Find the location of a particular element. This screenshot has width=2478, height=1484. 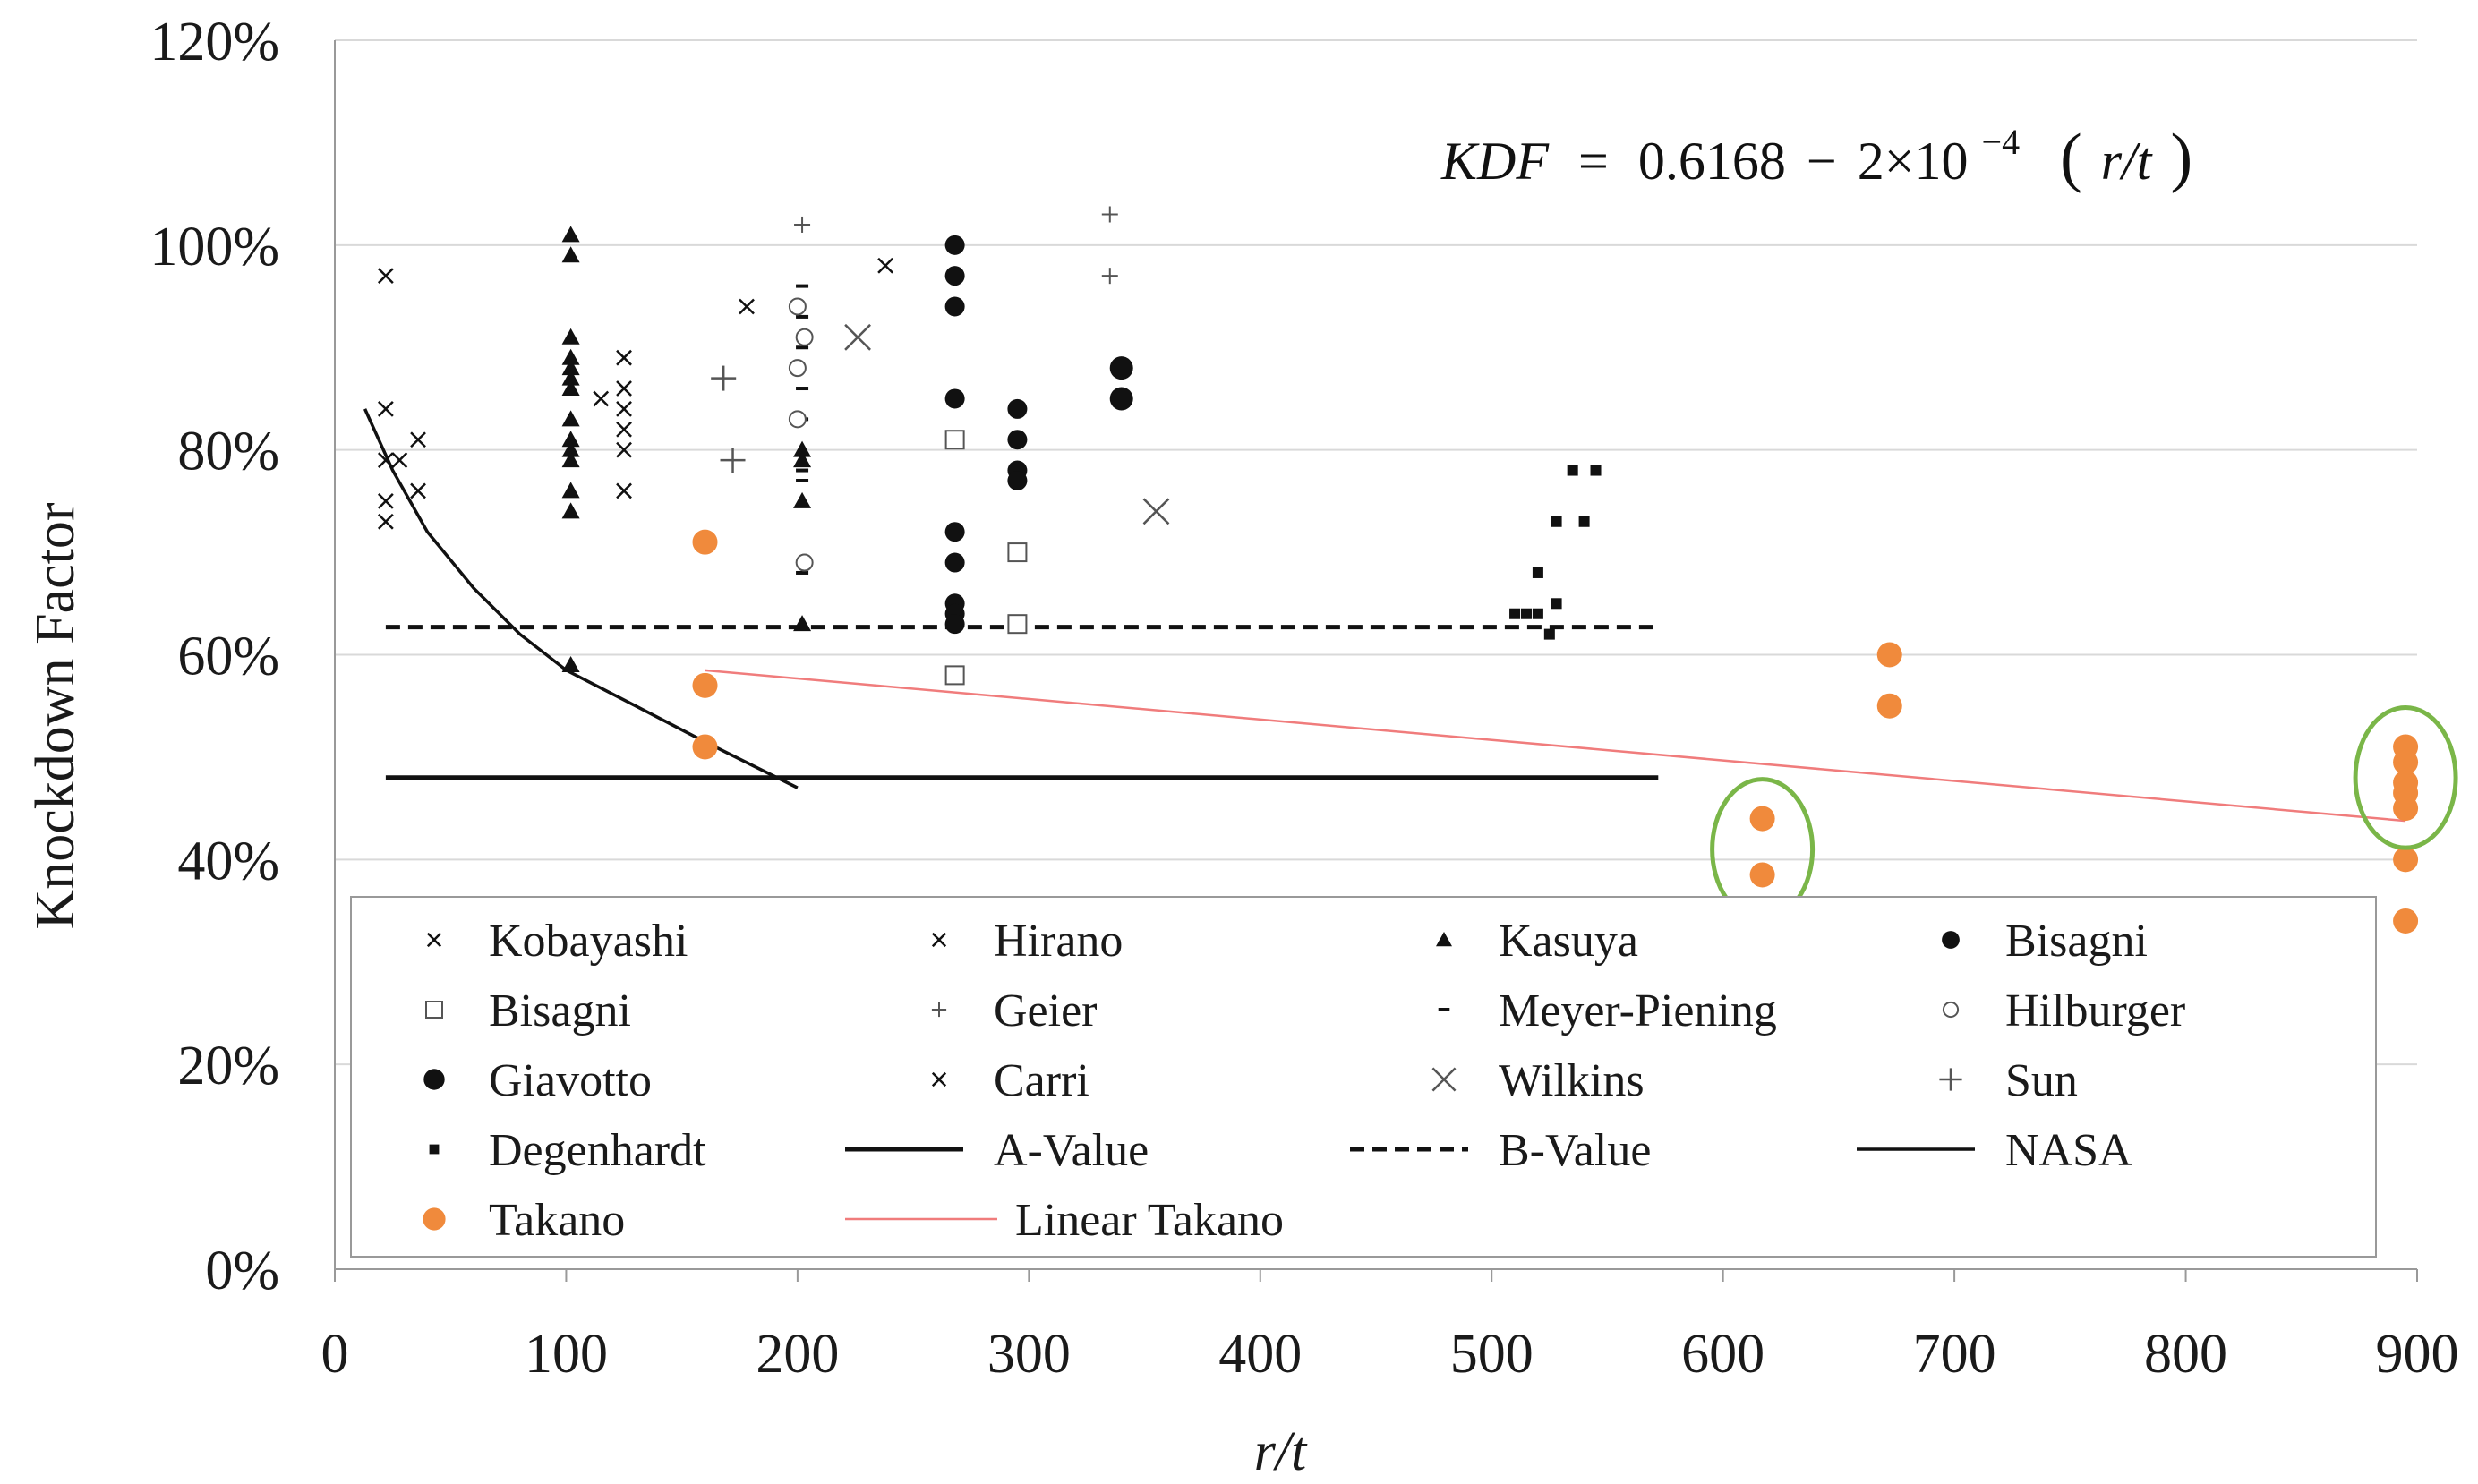

giavotto-point is located at coordinates (1121, 399).